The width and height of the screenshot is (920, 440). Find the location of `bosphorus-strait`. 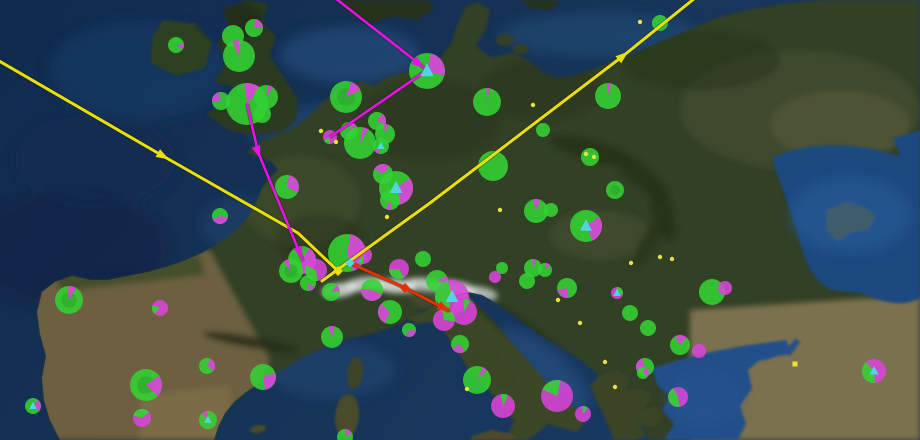

bosphorus-strait is located at coordinates (792, 347).